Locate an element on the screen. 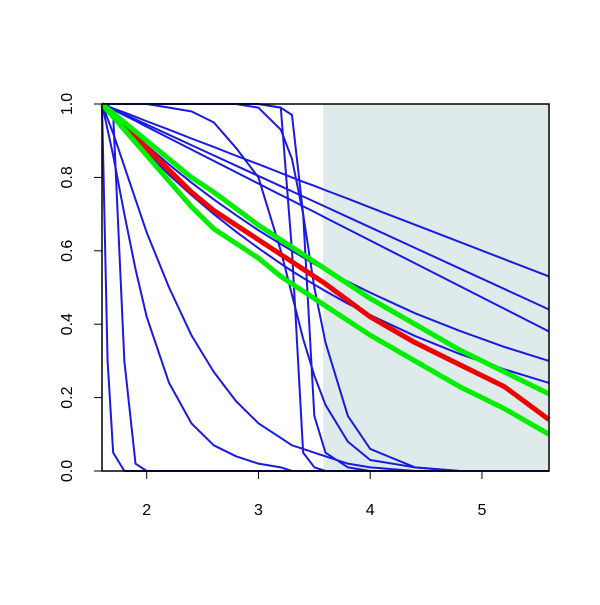  y-tick-label: 0.6 is located at coordinates (67, 251).